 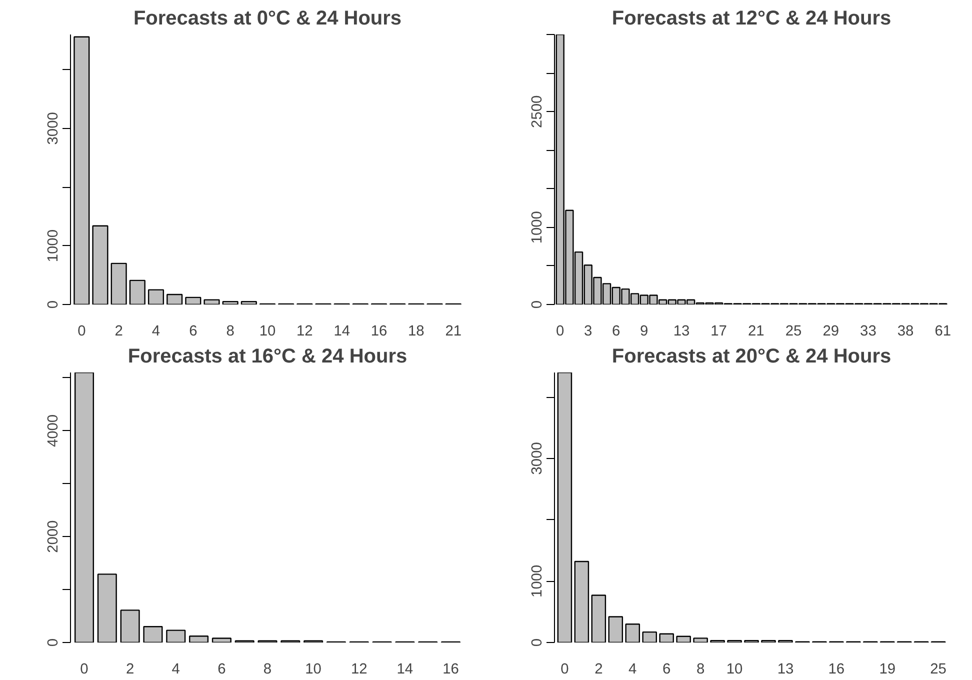 What do you see at coordinates (267, 19) in the screenshot?
I see `chart-title: Forecasts at 0°C & 24 Hours` at bounding box center [267, 19].